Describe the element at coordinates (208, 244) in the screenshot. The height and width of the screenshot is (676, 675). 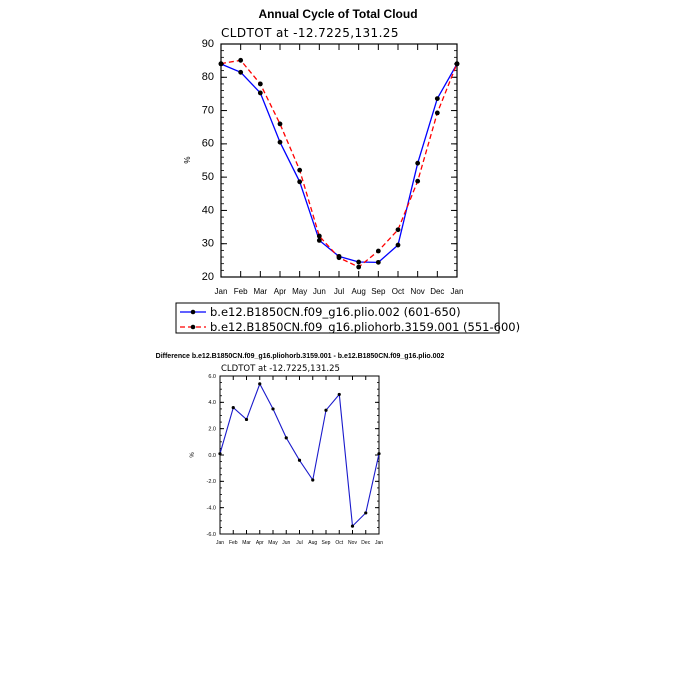
I see `y-tick-label: 30` at that location.